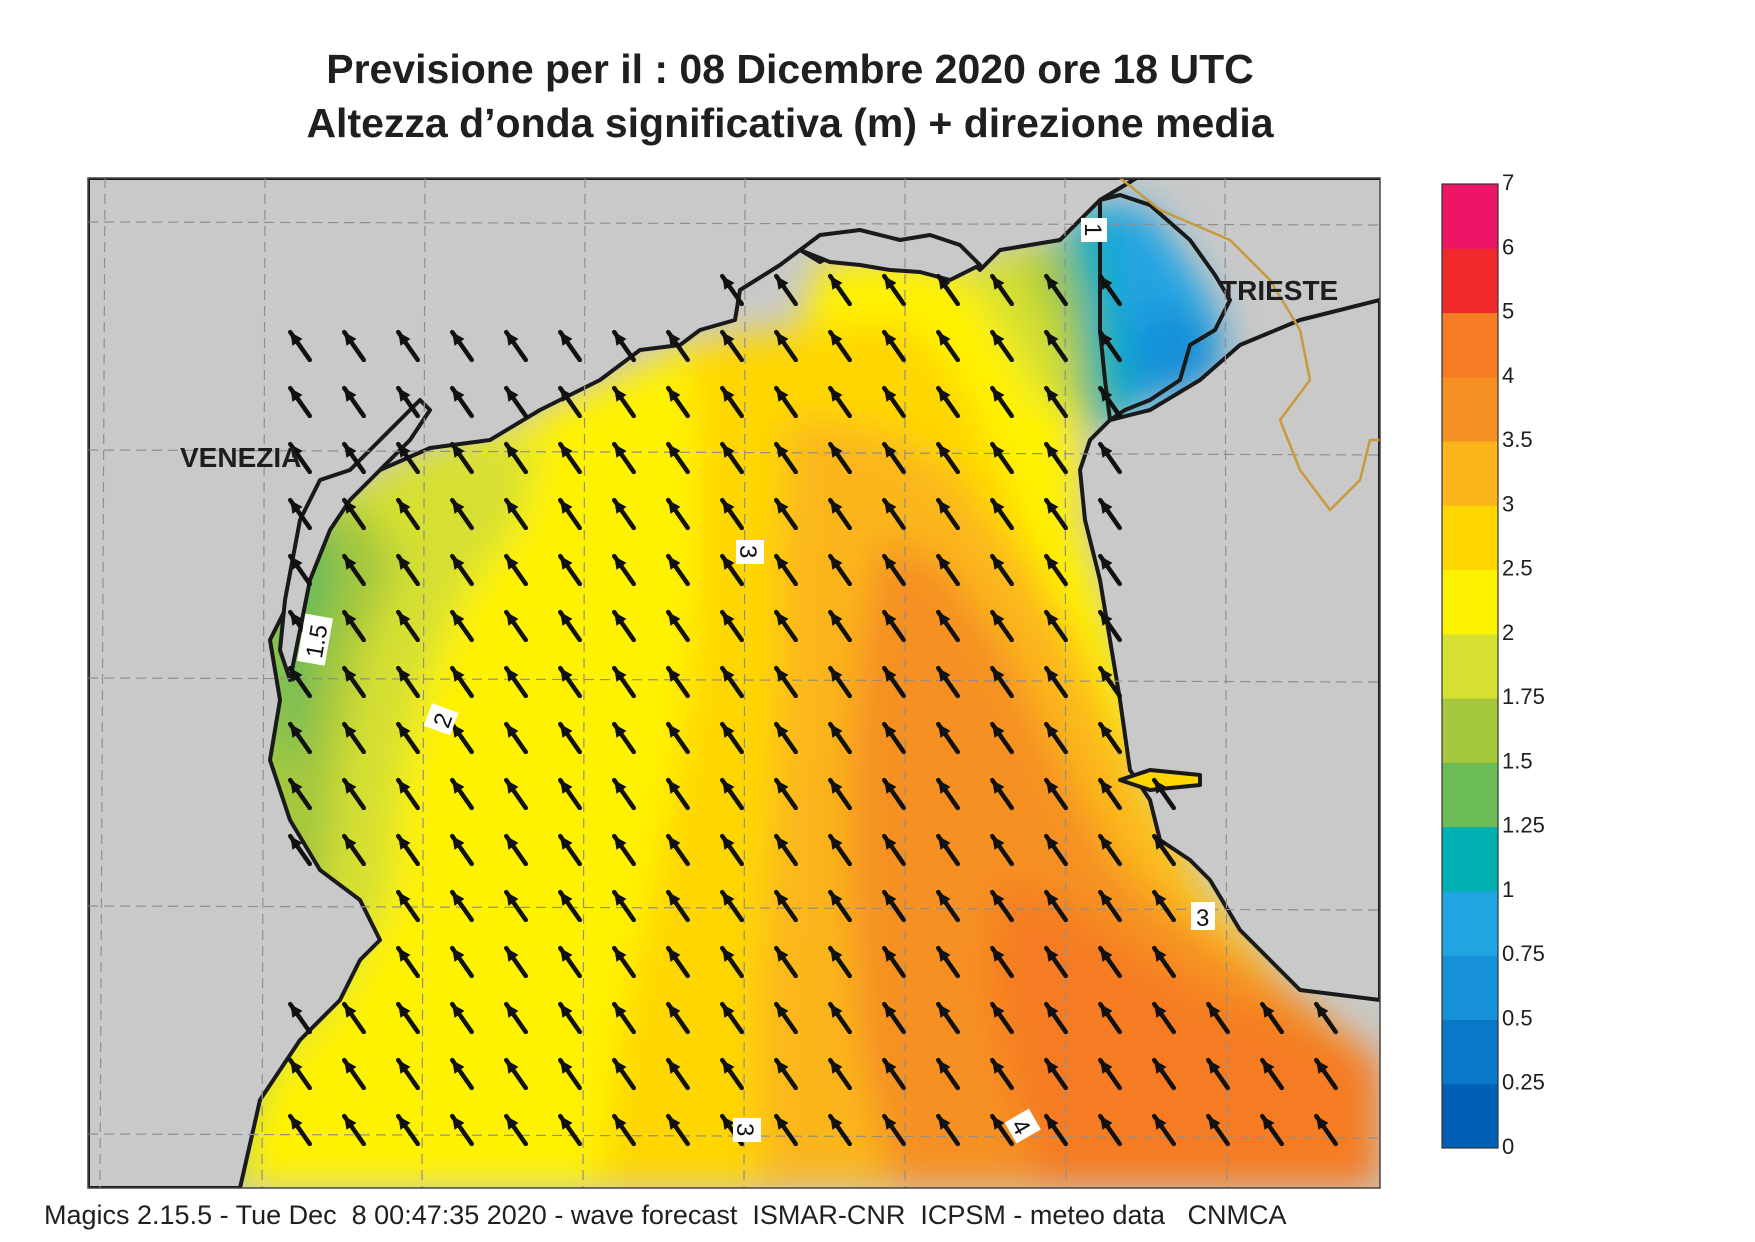  What do you see at coordinates (1493, 664) in the screenshot?
I see `colorbar: 0 0.25 0.5 0.75 1 1.25 1.5 1.75 2 2.5 3 3.5 4 5 6 7` at bounding box center [1493, 664].